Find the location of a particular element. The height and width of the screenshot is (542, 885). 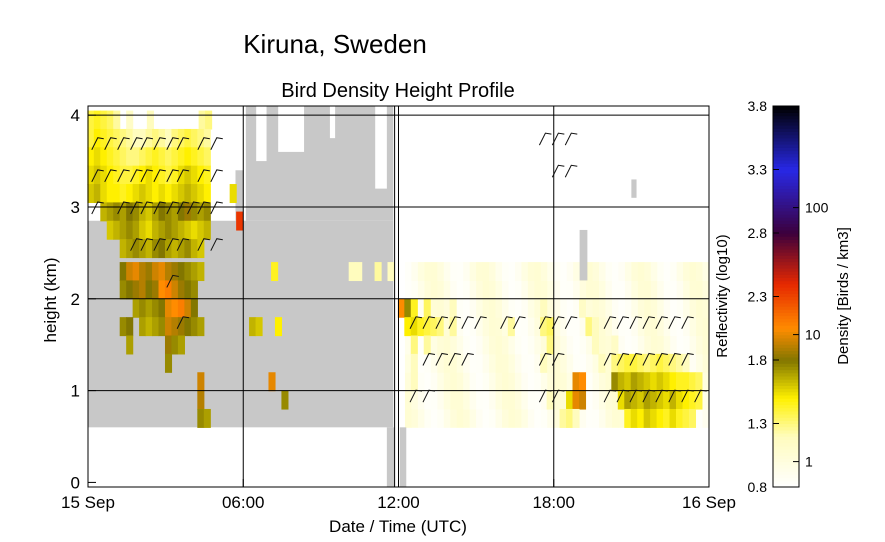

colorbar-right-tick-label: 100 is located at coordinates (817, 208).